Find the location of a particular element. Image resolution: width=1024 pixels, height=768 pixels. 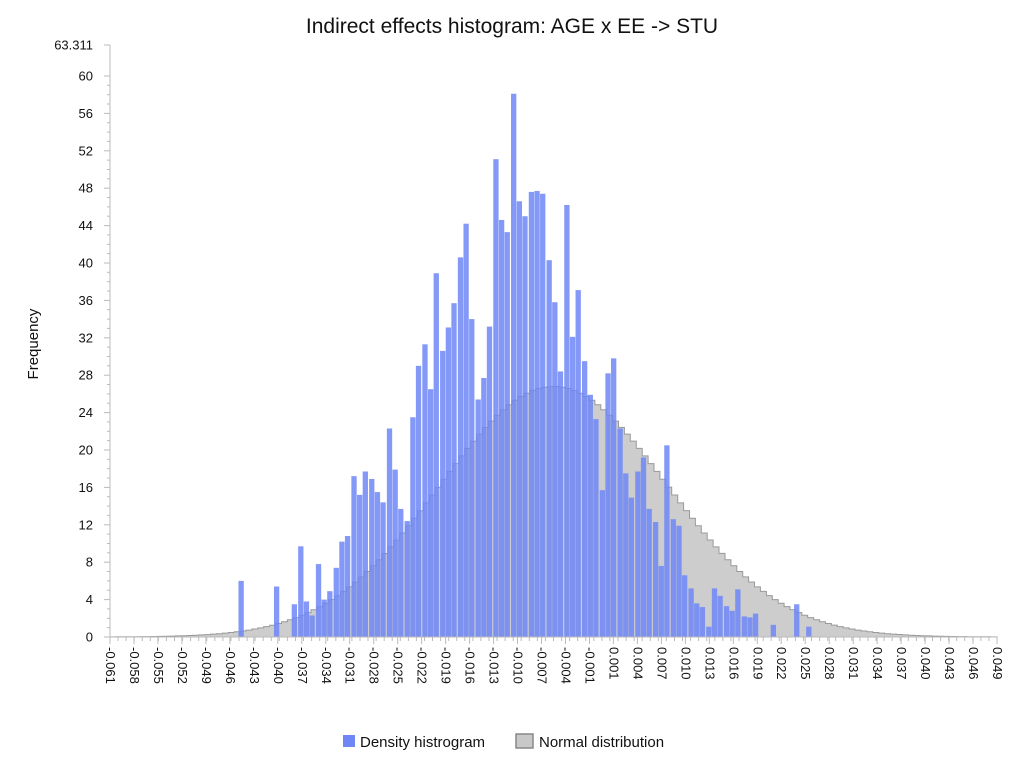

y-tick-label: 24 is located at coordinates (86, 412).